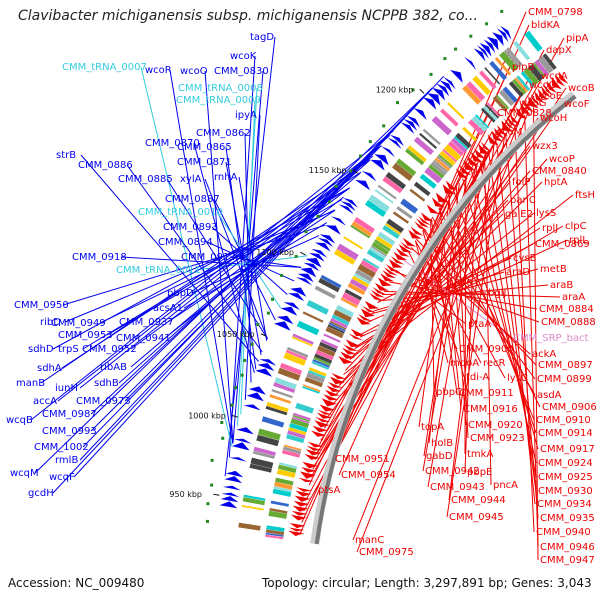  What do you see at coordinates (109, 349) in the screenshot?
I see `gene-label-cmm-0952: CMM_0952` at bounding box center [109, 349].